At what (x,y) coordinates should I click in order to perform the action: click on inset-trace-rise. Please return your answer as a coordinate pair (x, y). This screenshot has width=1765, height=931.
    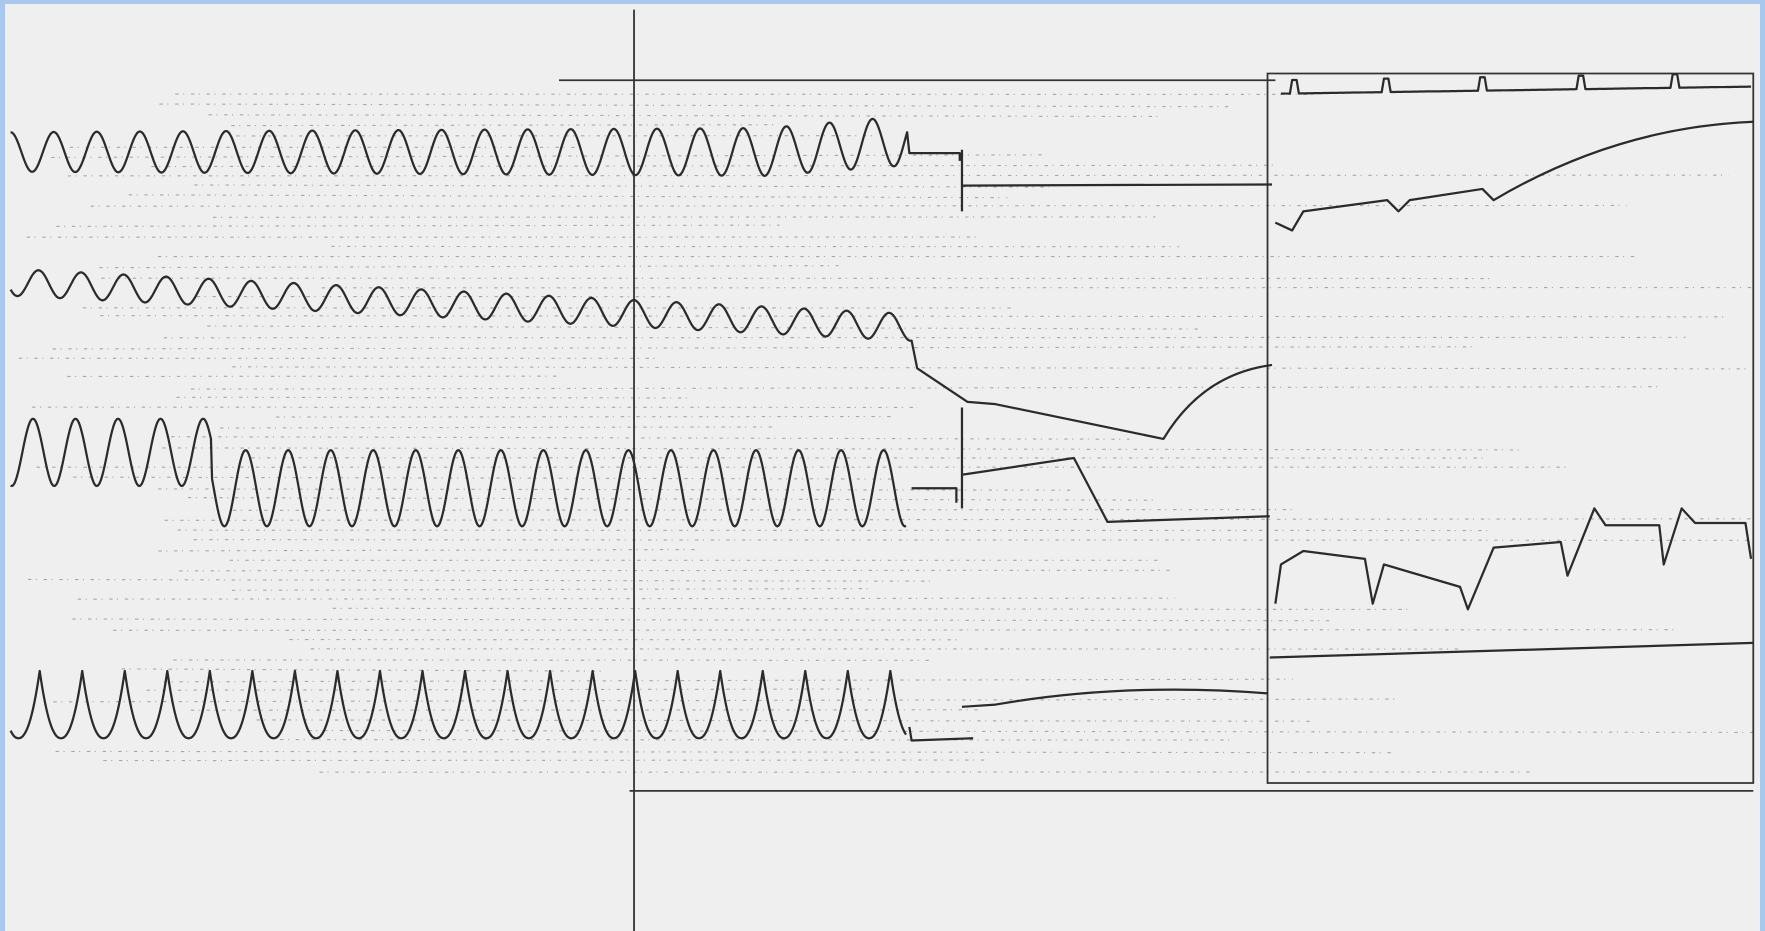
    Looking at the image, I should click on (1514, 176).